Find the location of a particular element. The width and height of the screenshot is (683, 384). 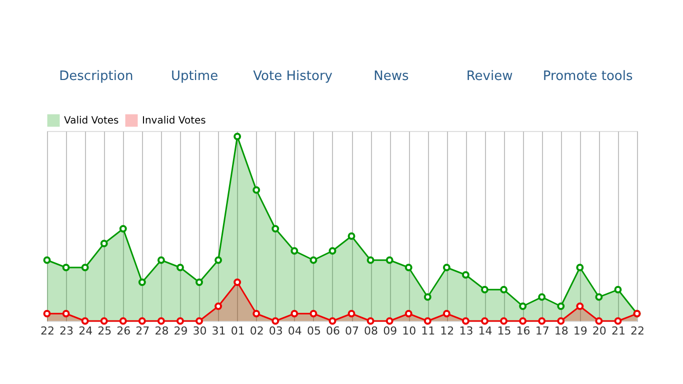

x-tick-label: 07 is located at coordinates (352, 331).